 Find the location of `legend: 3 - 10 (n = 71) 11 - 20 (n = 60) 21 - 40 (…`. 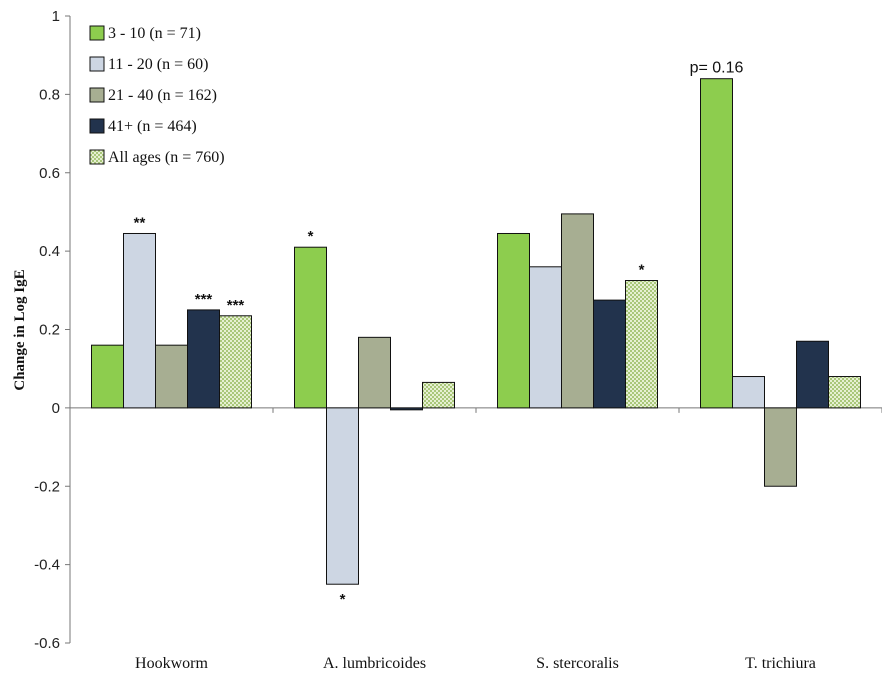

legend: 3 - 10 (n = 71) 11 - 20 (n = 60) 21 - 40 (… is located at coordinates (157, 95).